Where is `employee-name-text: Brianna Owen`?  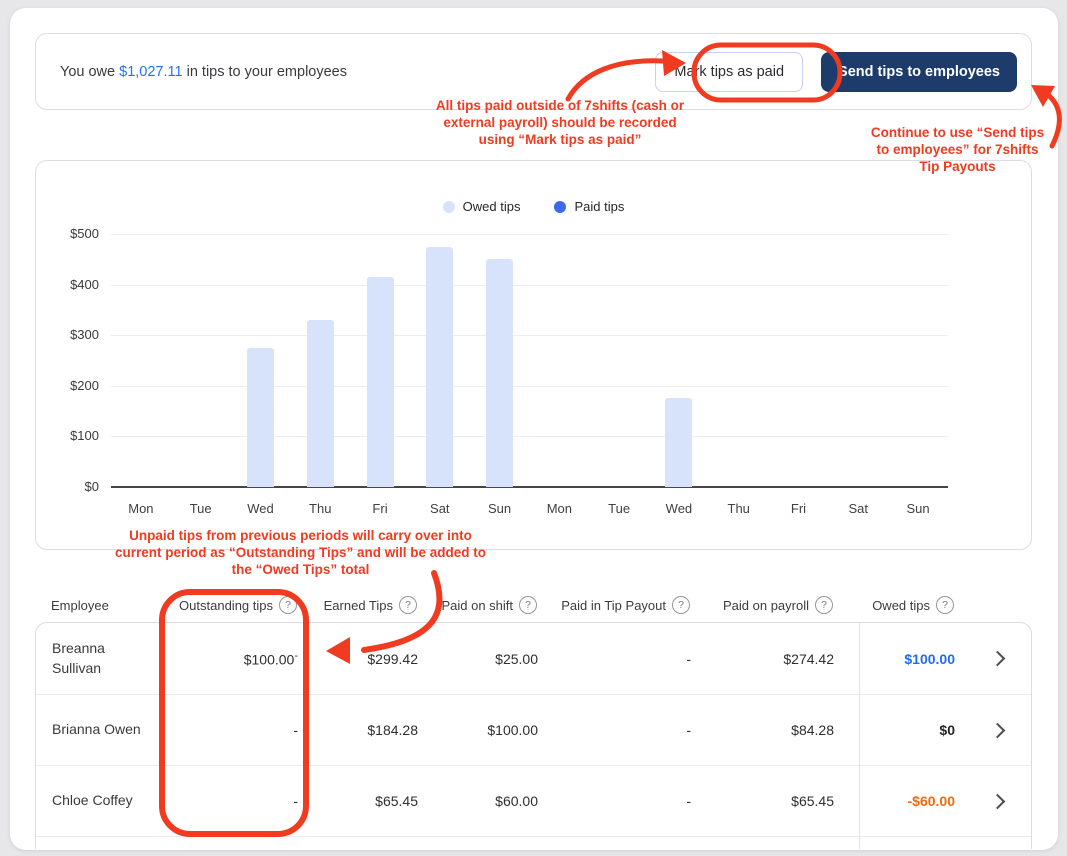
employee-name-text: Brianna Owen is located at coordinates (96, 729).